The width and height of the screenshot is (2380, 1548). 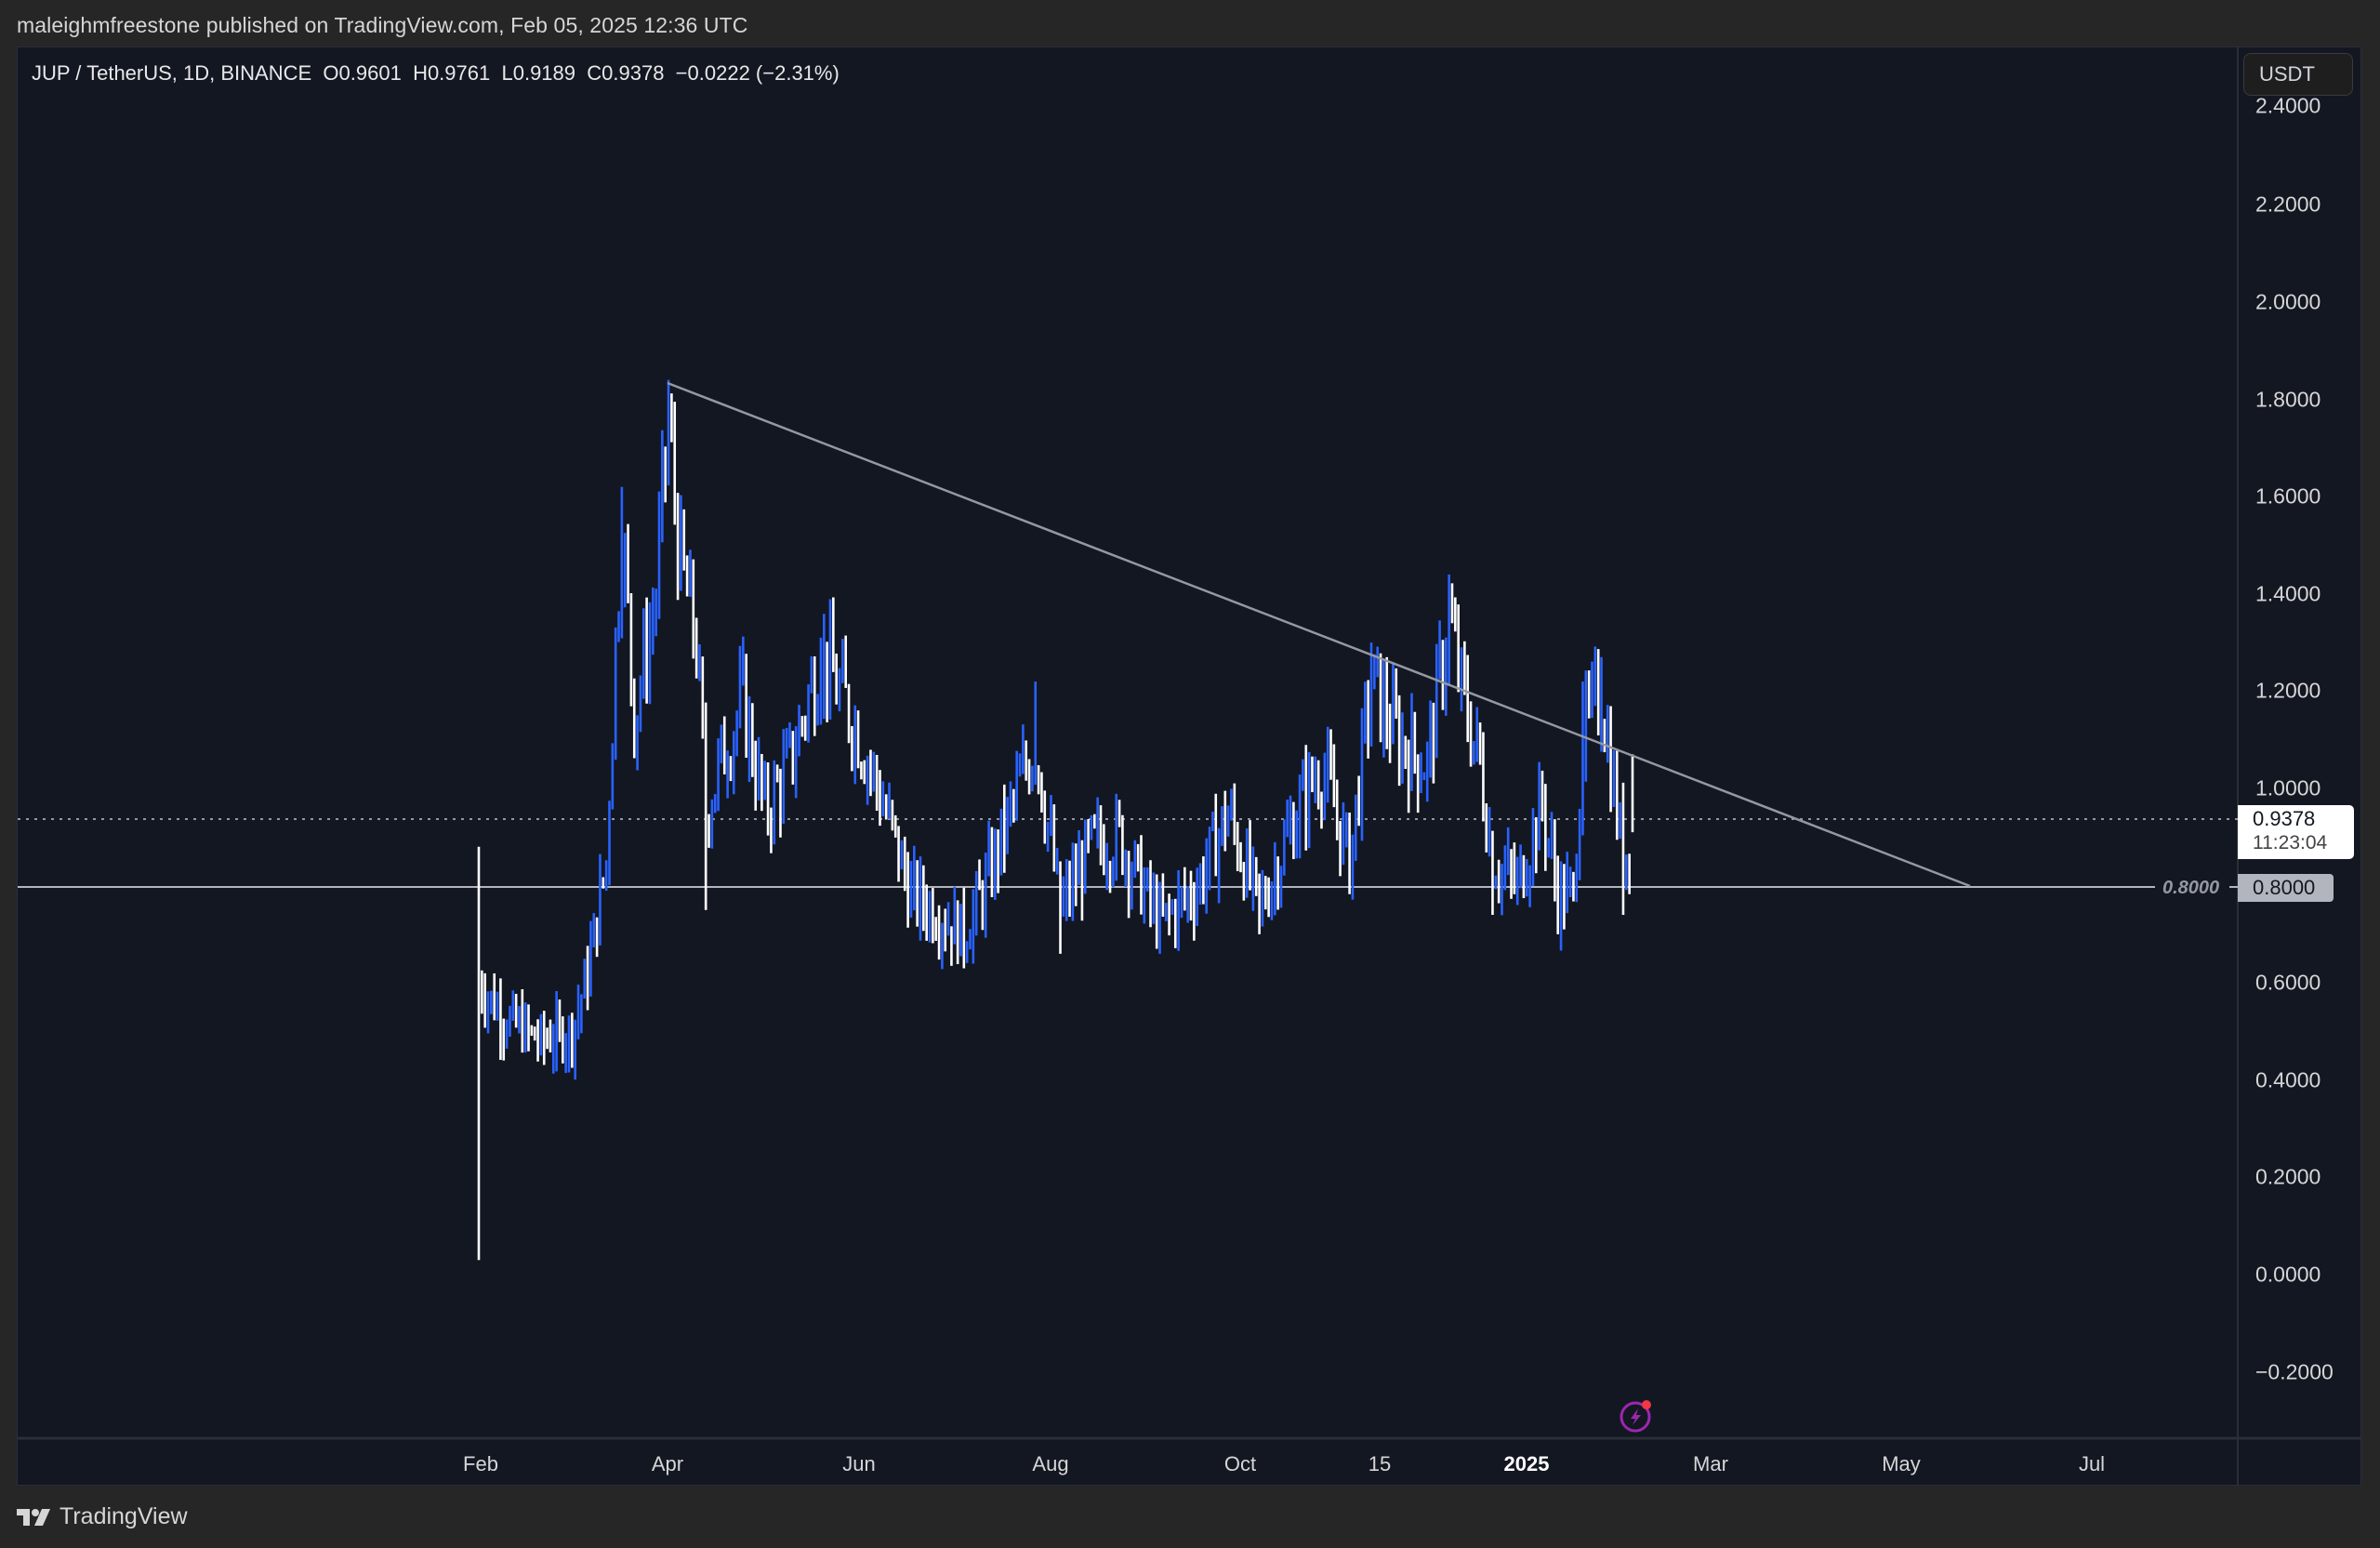 What do you see at coordinates (1050, 1463) in the screenshot?
I see `time-tick: Aug` at bounding box center [1050, 1463].